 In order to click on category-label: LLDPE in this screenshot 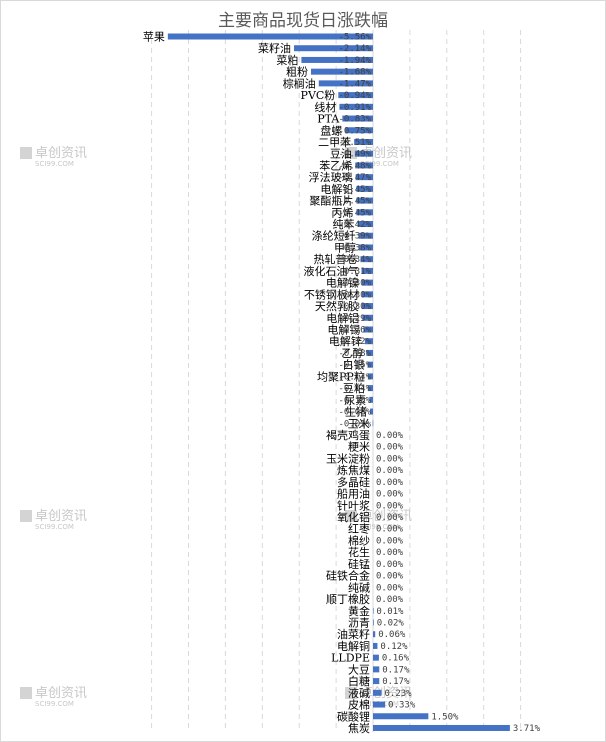, I will do `click(350, 658)`.